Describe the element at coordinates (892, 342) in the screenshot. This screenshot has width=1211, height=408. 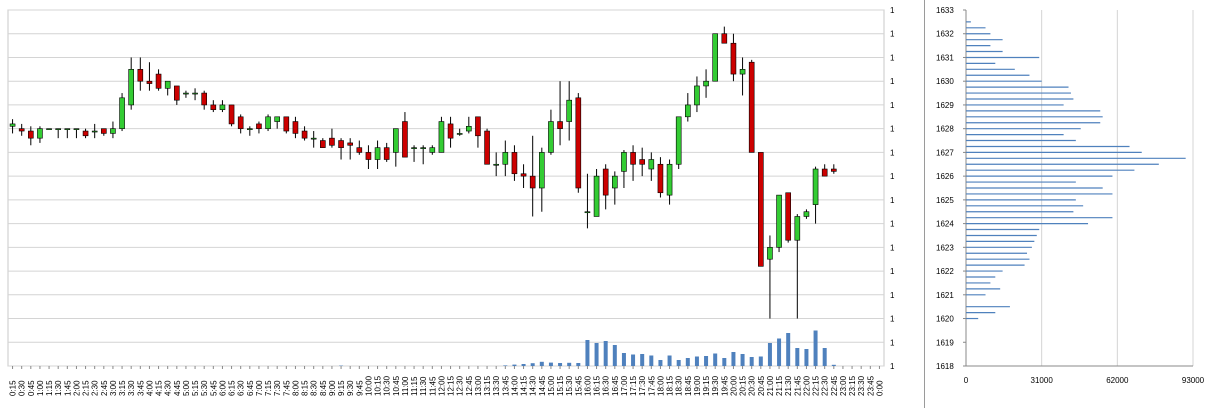
I see `y-tick-label: 1619` at that location.